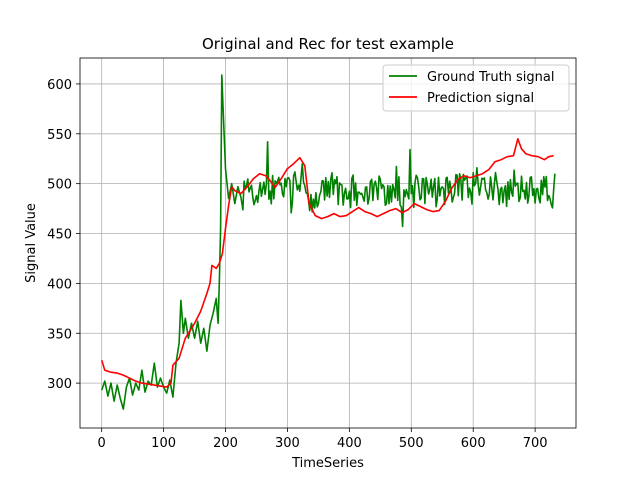 The width and height of the screenshot is (640, 480). Describe the element at coordinates (59, 235) in the screenshot. I see `y-tick-label: 450` at that location.